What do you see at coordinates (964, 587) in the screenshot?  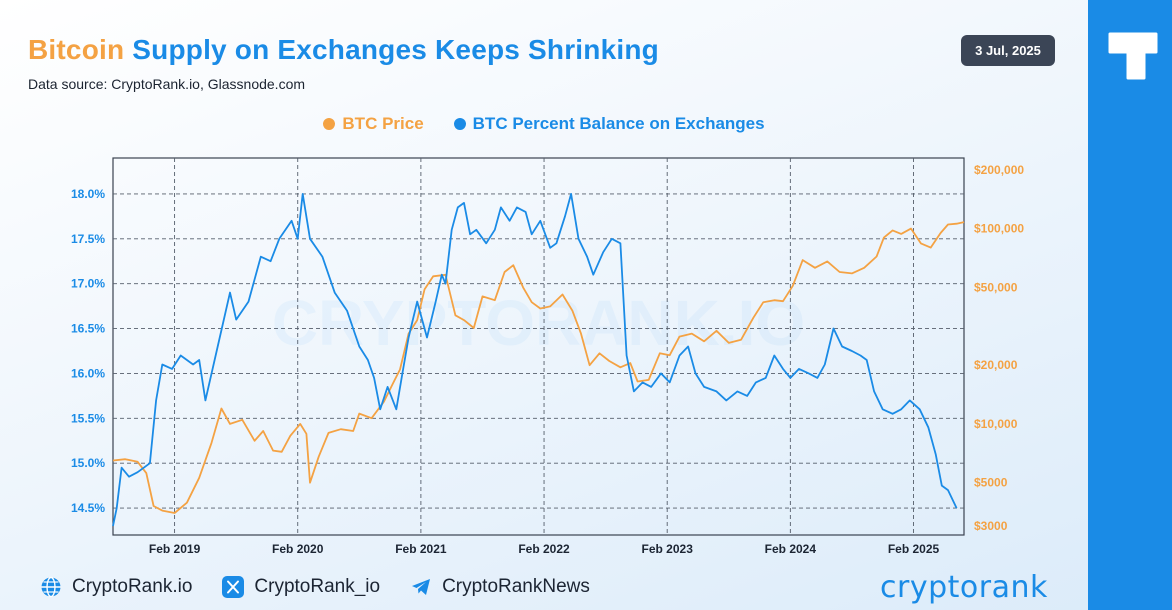 I see `cryptorank-wordmark: cryptorank` at bounding box center [964, 587].